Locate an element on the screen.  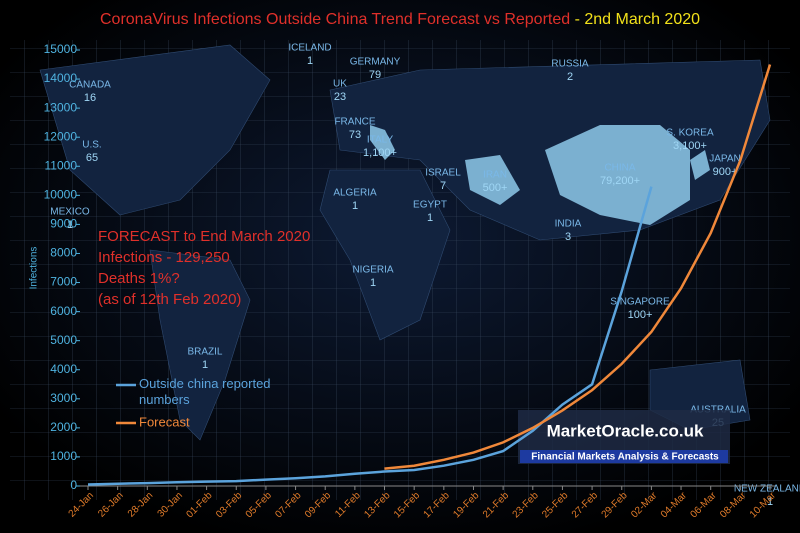
y-tick-label: 13000 is located at coordinates (61, 107).